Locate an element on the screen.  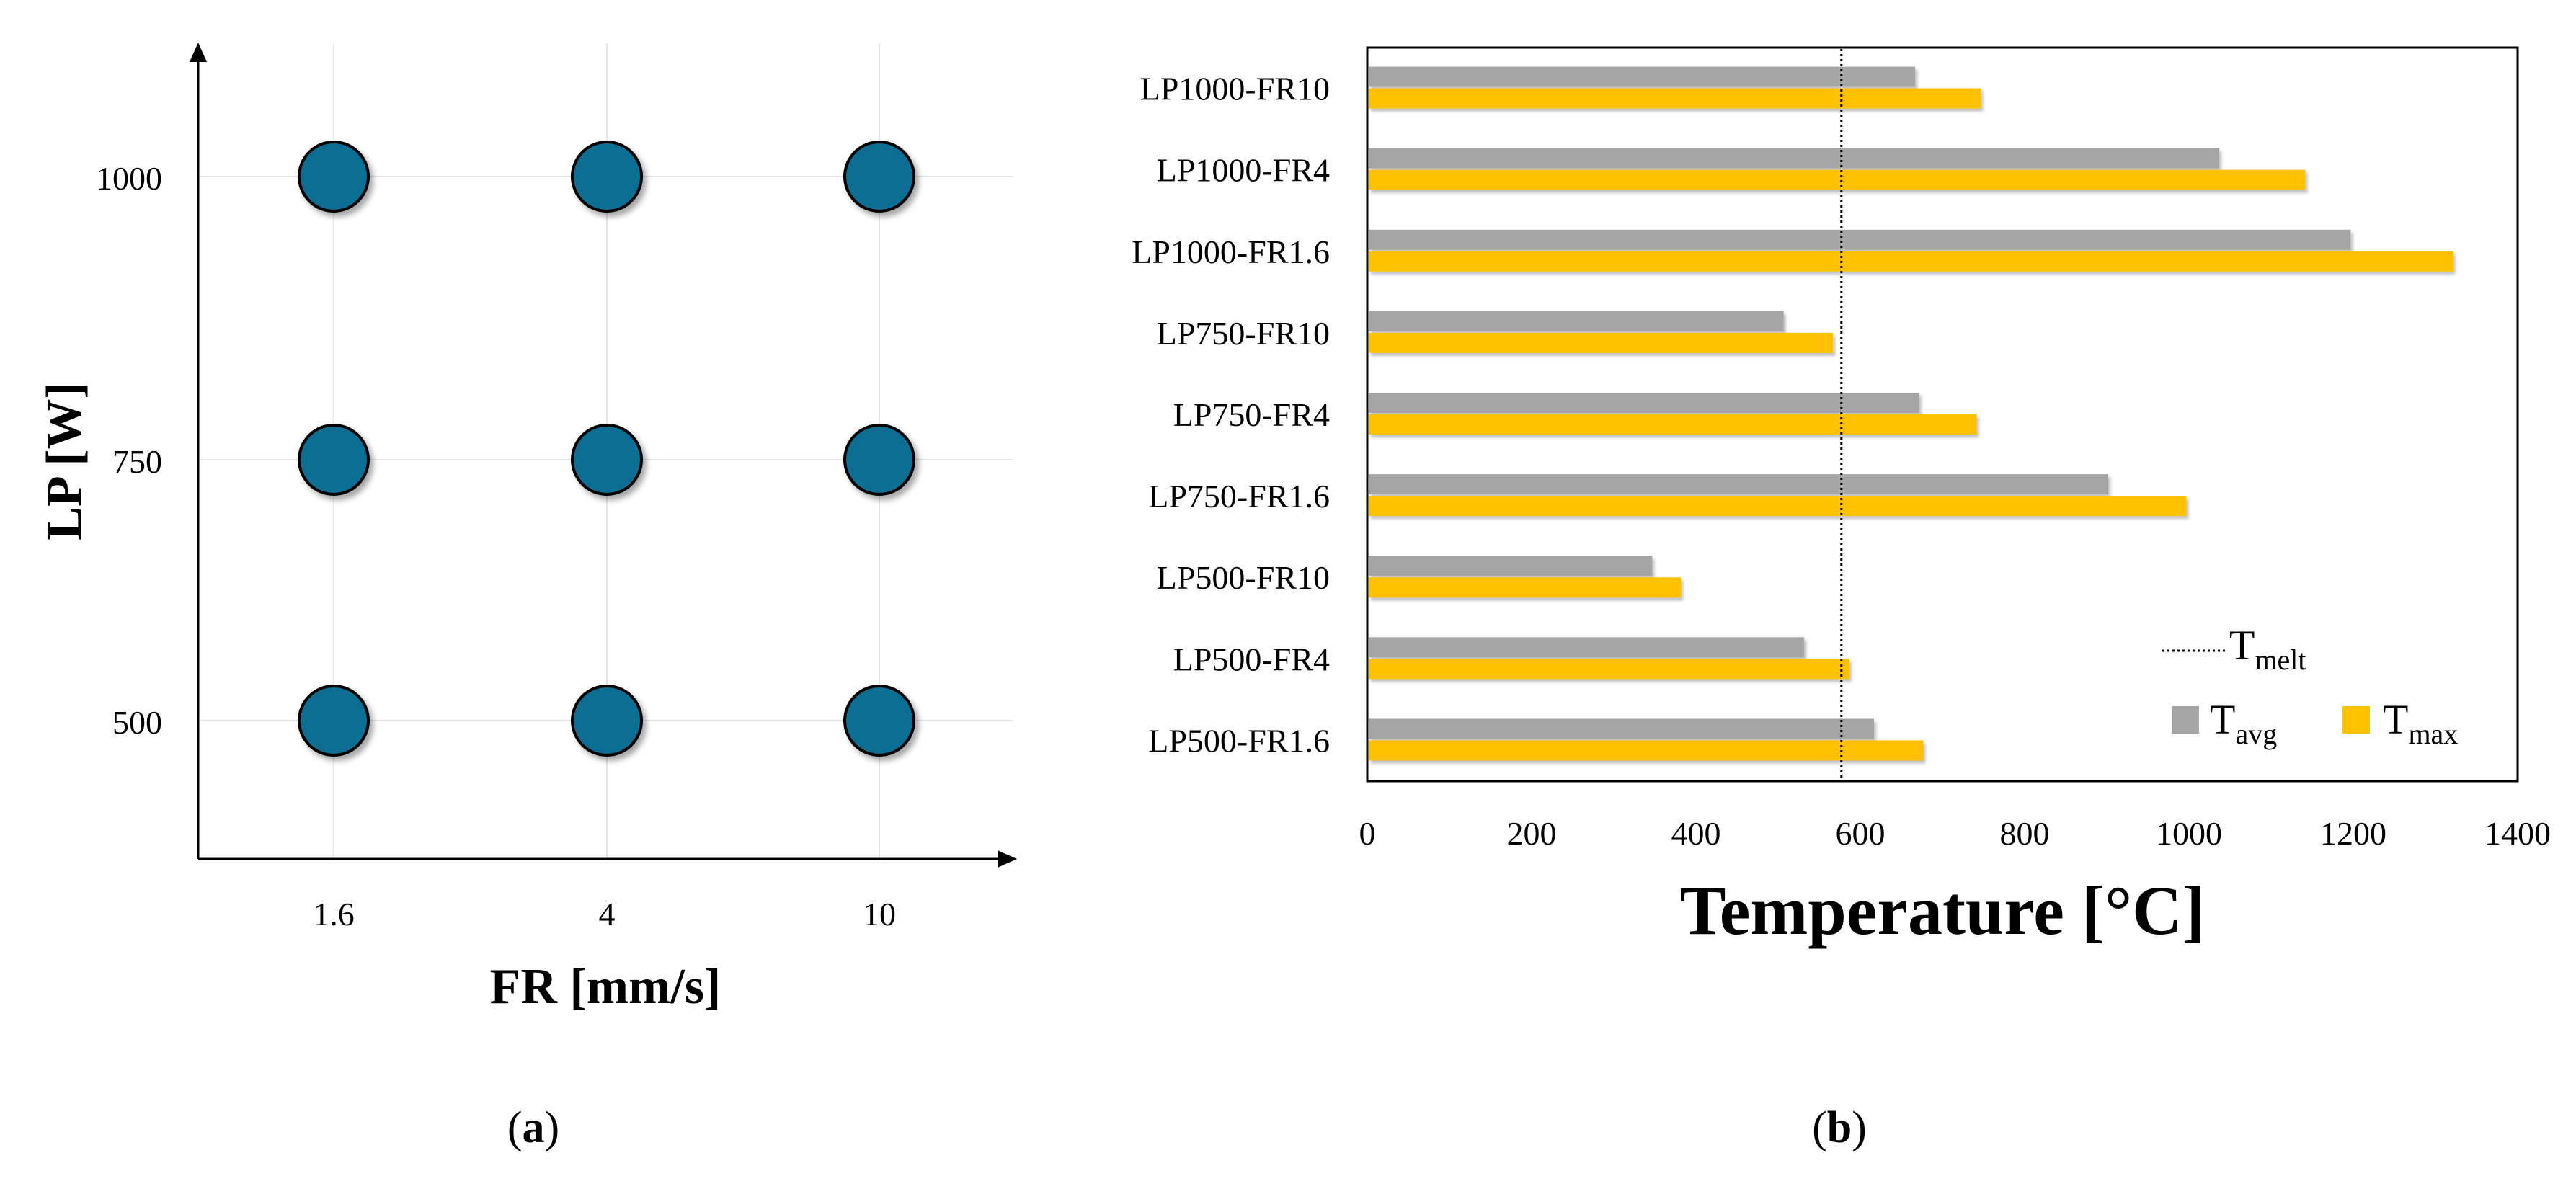
x-tick-1200: 1200 is located at coordinates (2353, 833).